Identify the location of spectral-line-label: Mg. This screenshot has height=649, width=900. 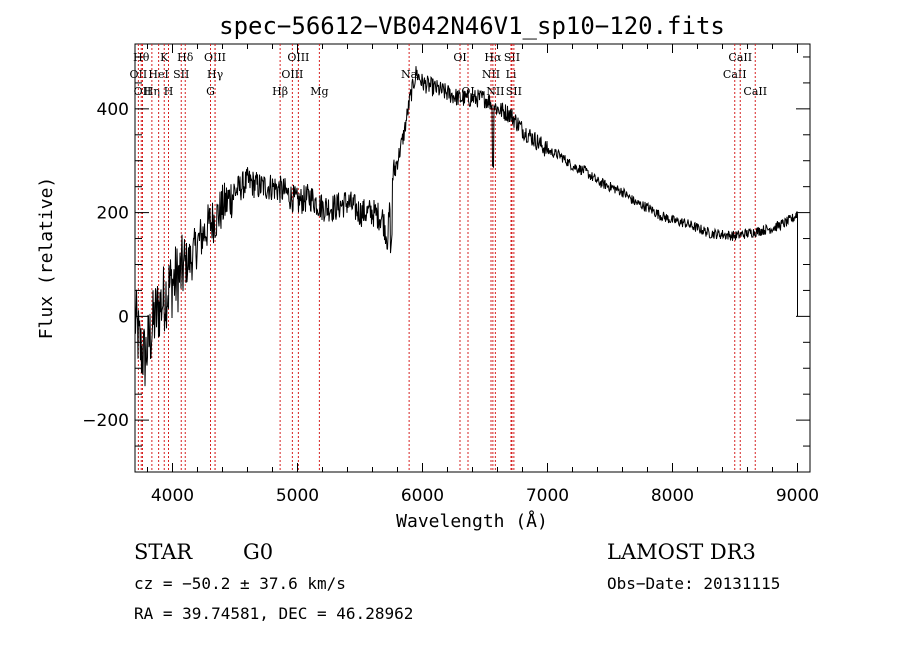
(319, 91).